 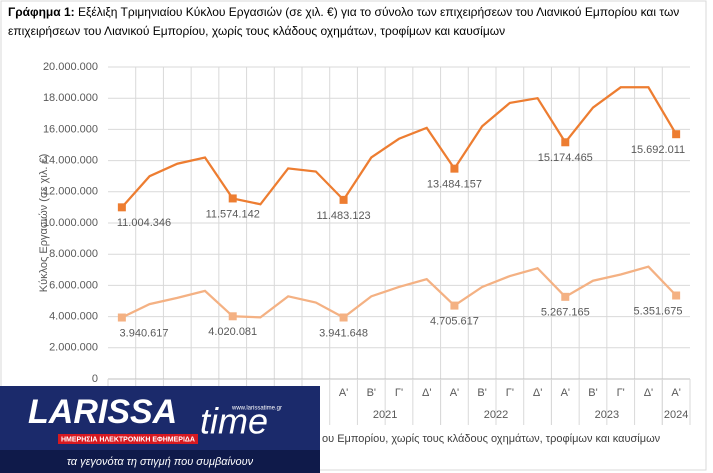 I want to click on data-label: 4.705.617, so click(x=454, y=321).